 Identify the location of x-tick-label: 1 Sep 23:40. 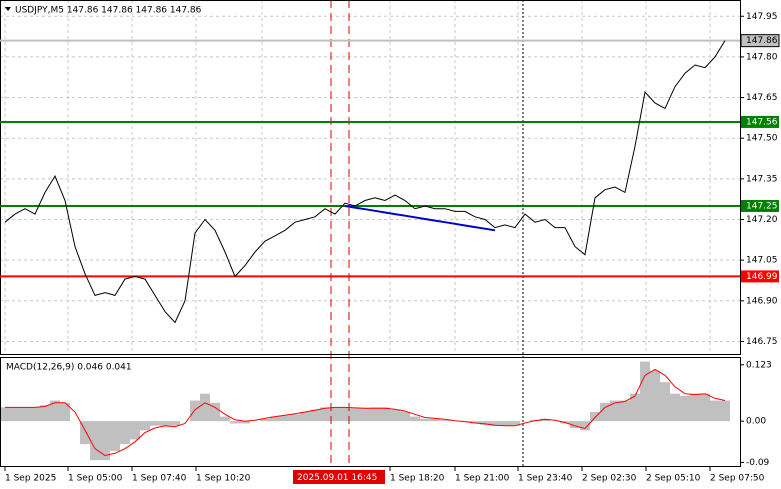
(545, 479).